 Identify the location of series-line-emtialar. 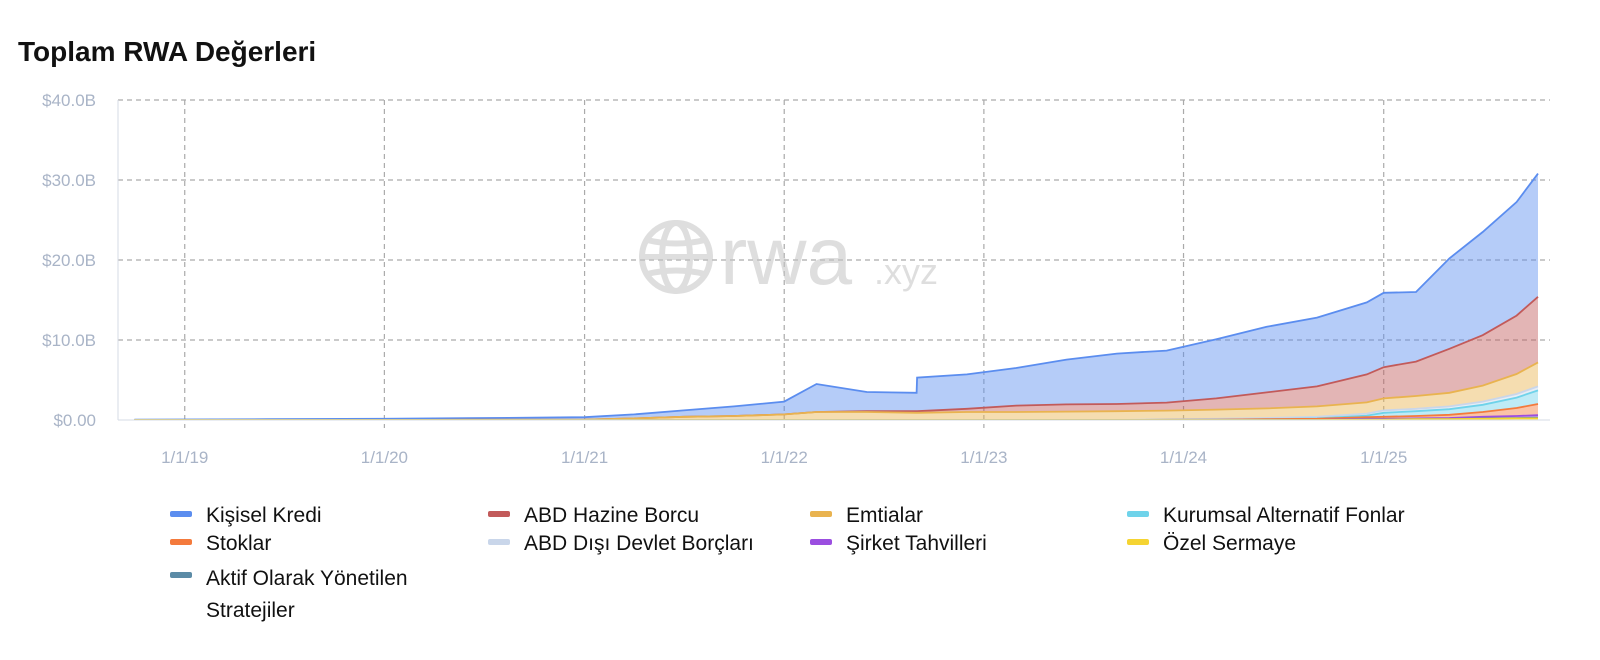
(836, 390).